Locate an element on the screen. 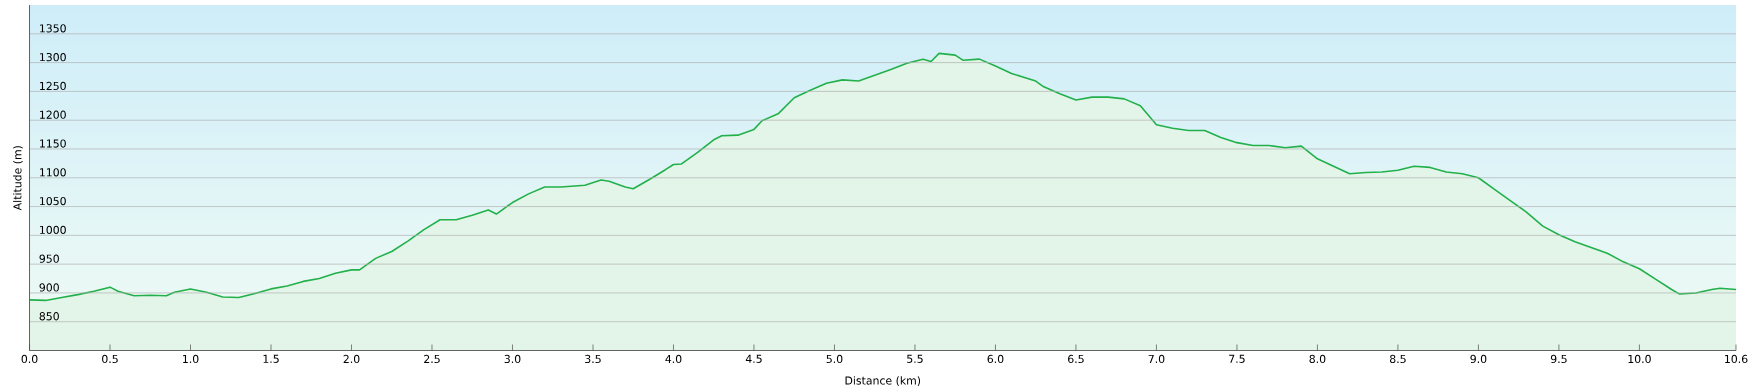 This screenshot has height=386, width=1754. x-tick-label: 1.5 is located at coordinates (271, 358).